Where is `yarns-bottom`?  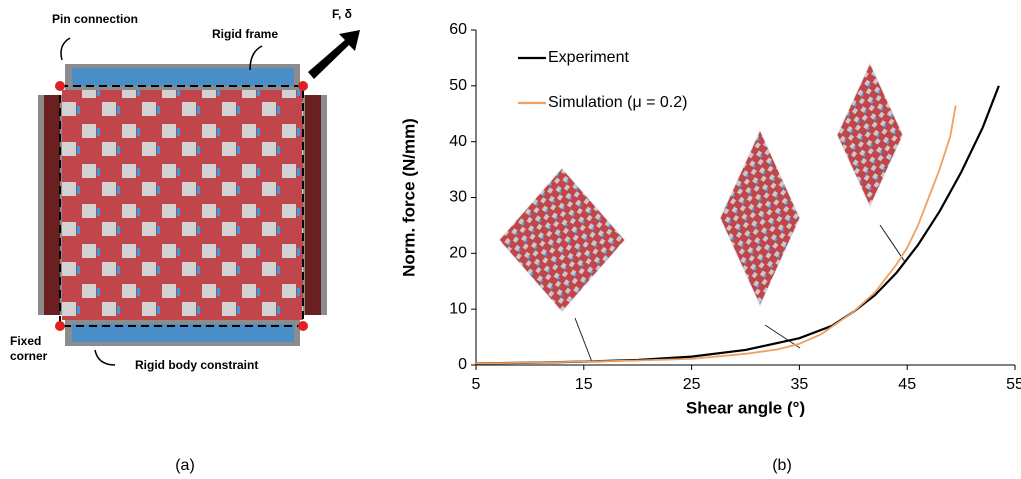
yarns-bottom is located at coordinates (183, 333).